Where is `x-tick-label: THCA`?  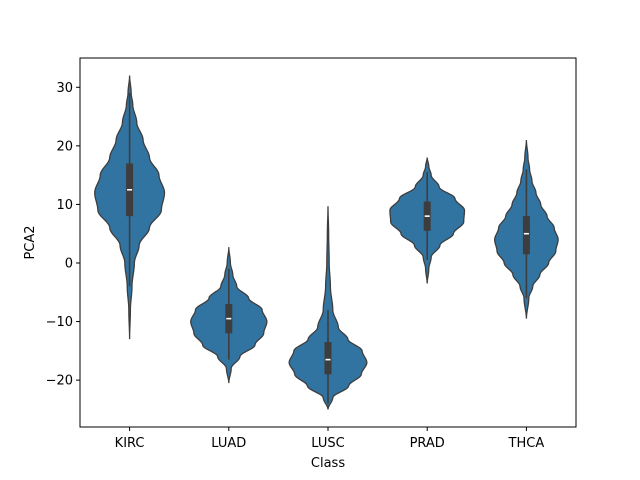 x-tick-label: THCA is located at coordinates (526, 443).